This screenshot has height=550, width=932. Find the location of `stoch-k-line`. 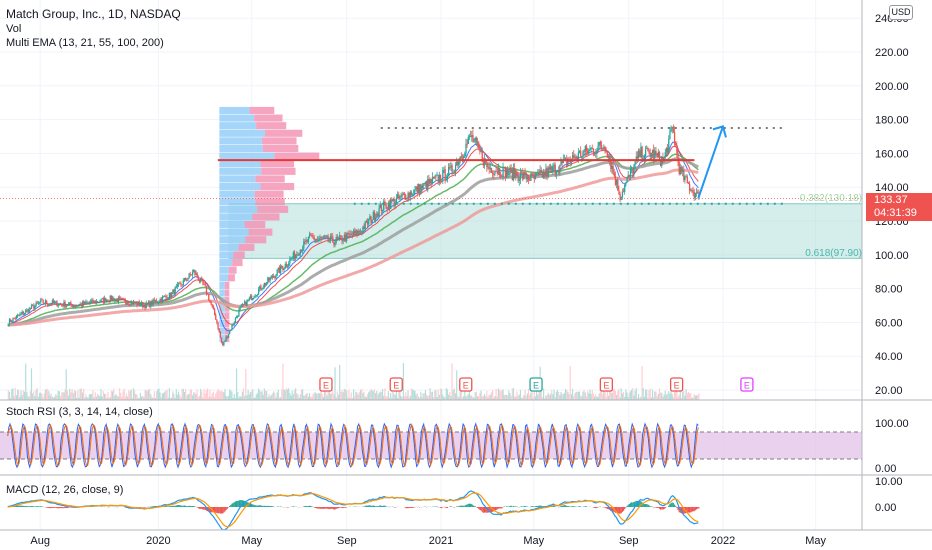

stoch-k-line is located at coordinates (353, 446).